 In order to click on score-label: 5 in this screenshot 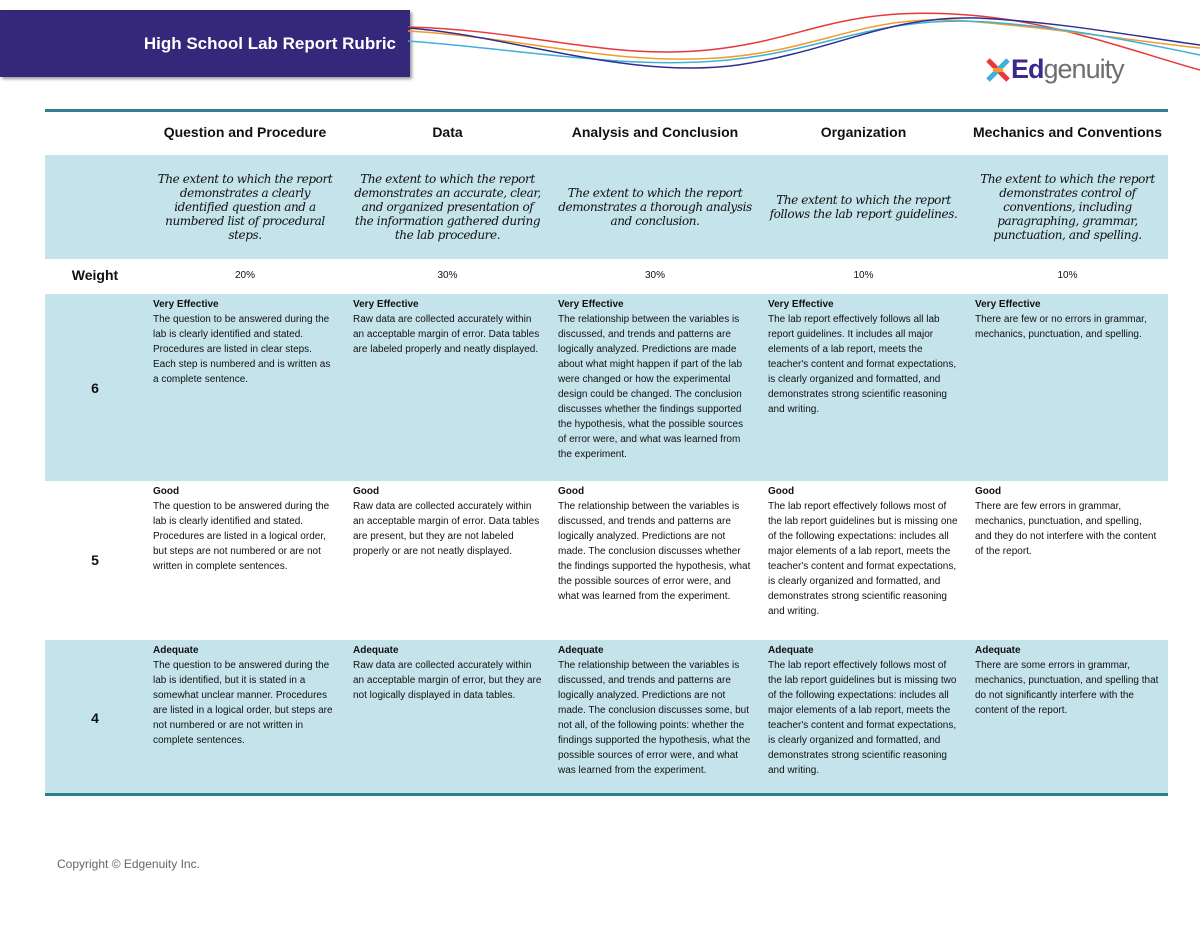, I will do `click(95, 559)`.